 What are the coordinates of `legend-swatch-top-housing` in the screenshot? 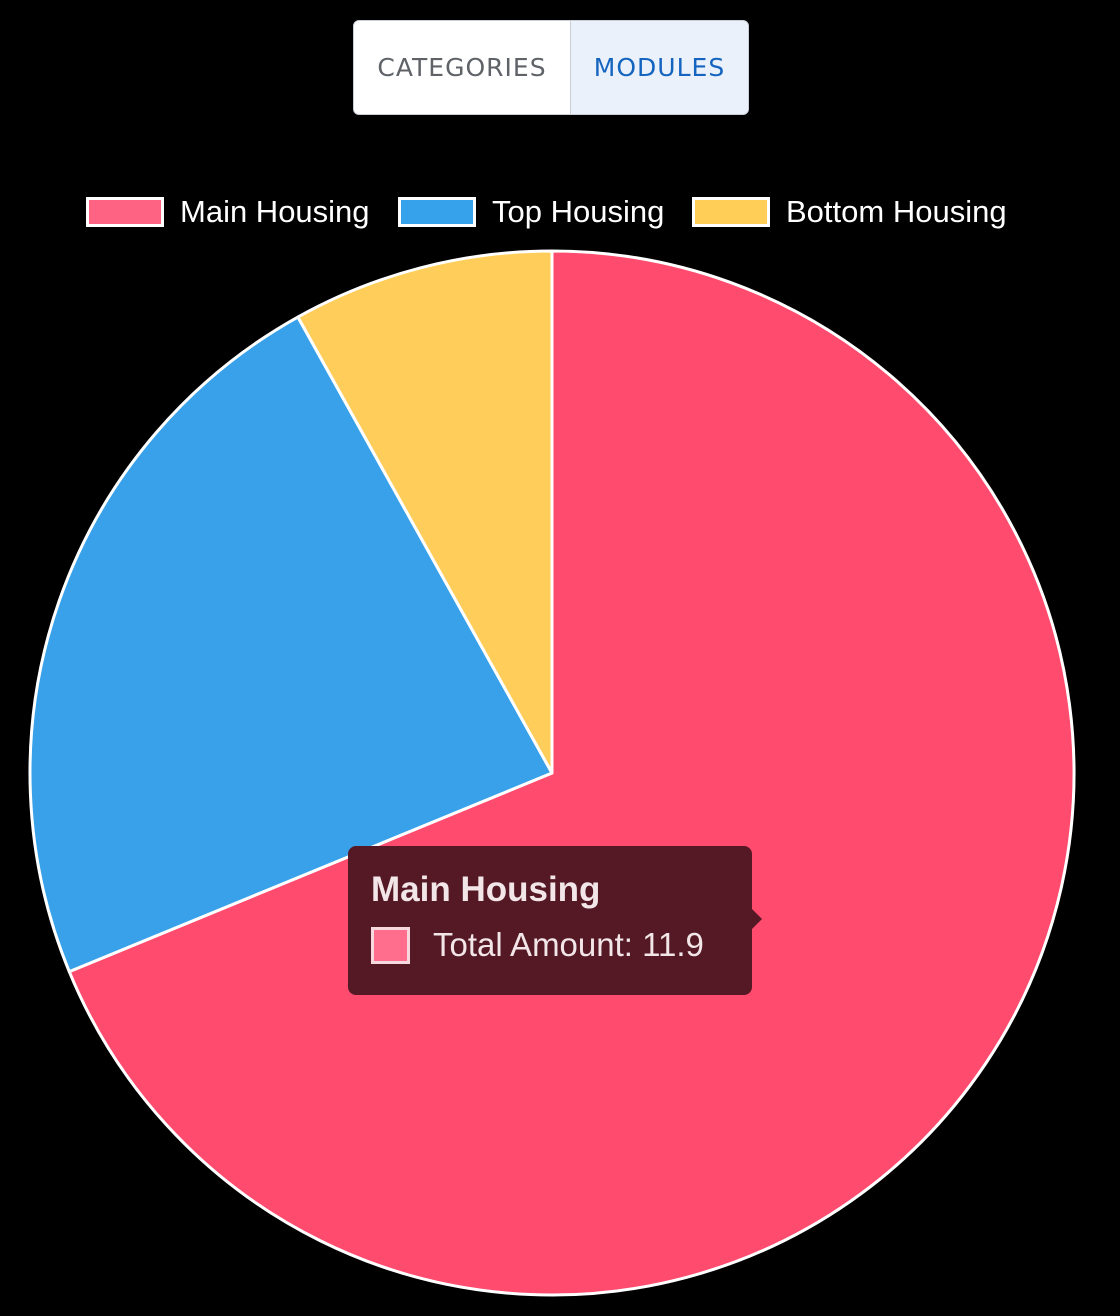 It's located at (437, 212).